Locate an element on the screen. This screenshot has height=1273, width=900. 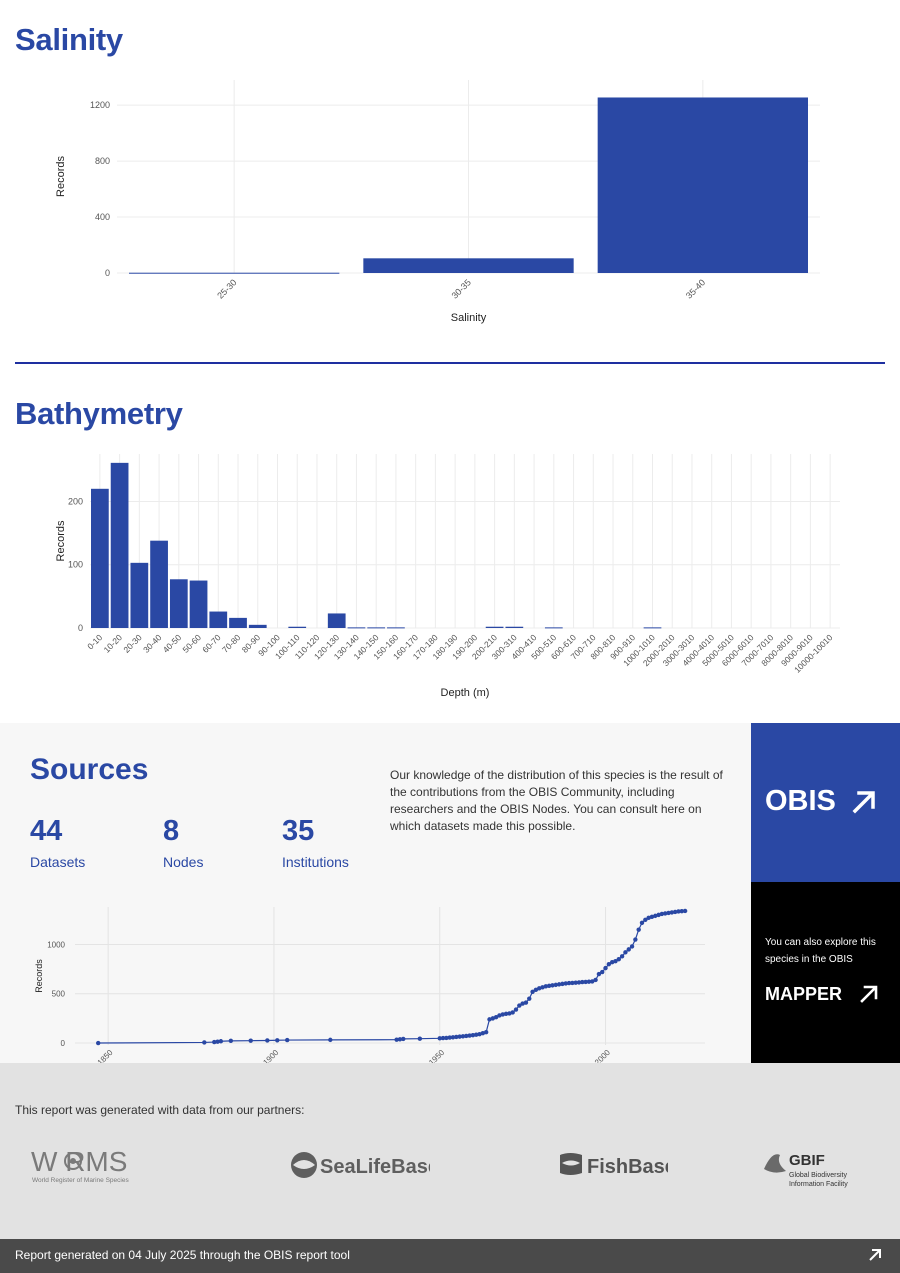
nodes-stat: 8 Nodes is located at coordinates (183, 842).